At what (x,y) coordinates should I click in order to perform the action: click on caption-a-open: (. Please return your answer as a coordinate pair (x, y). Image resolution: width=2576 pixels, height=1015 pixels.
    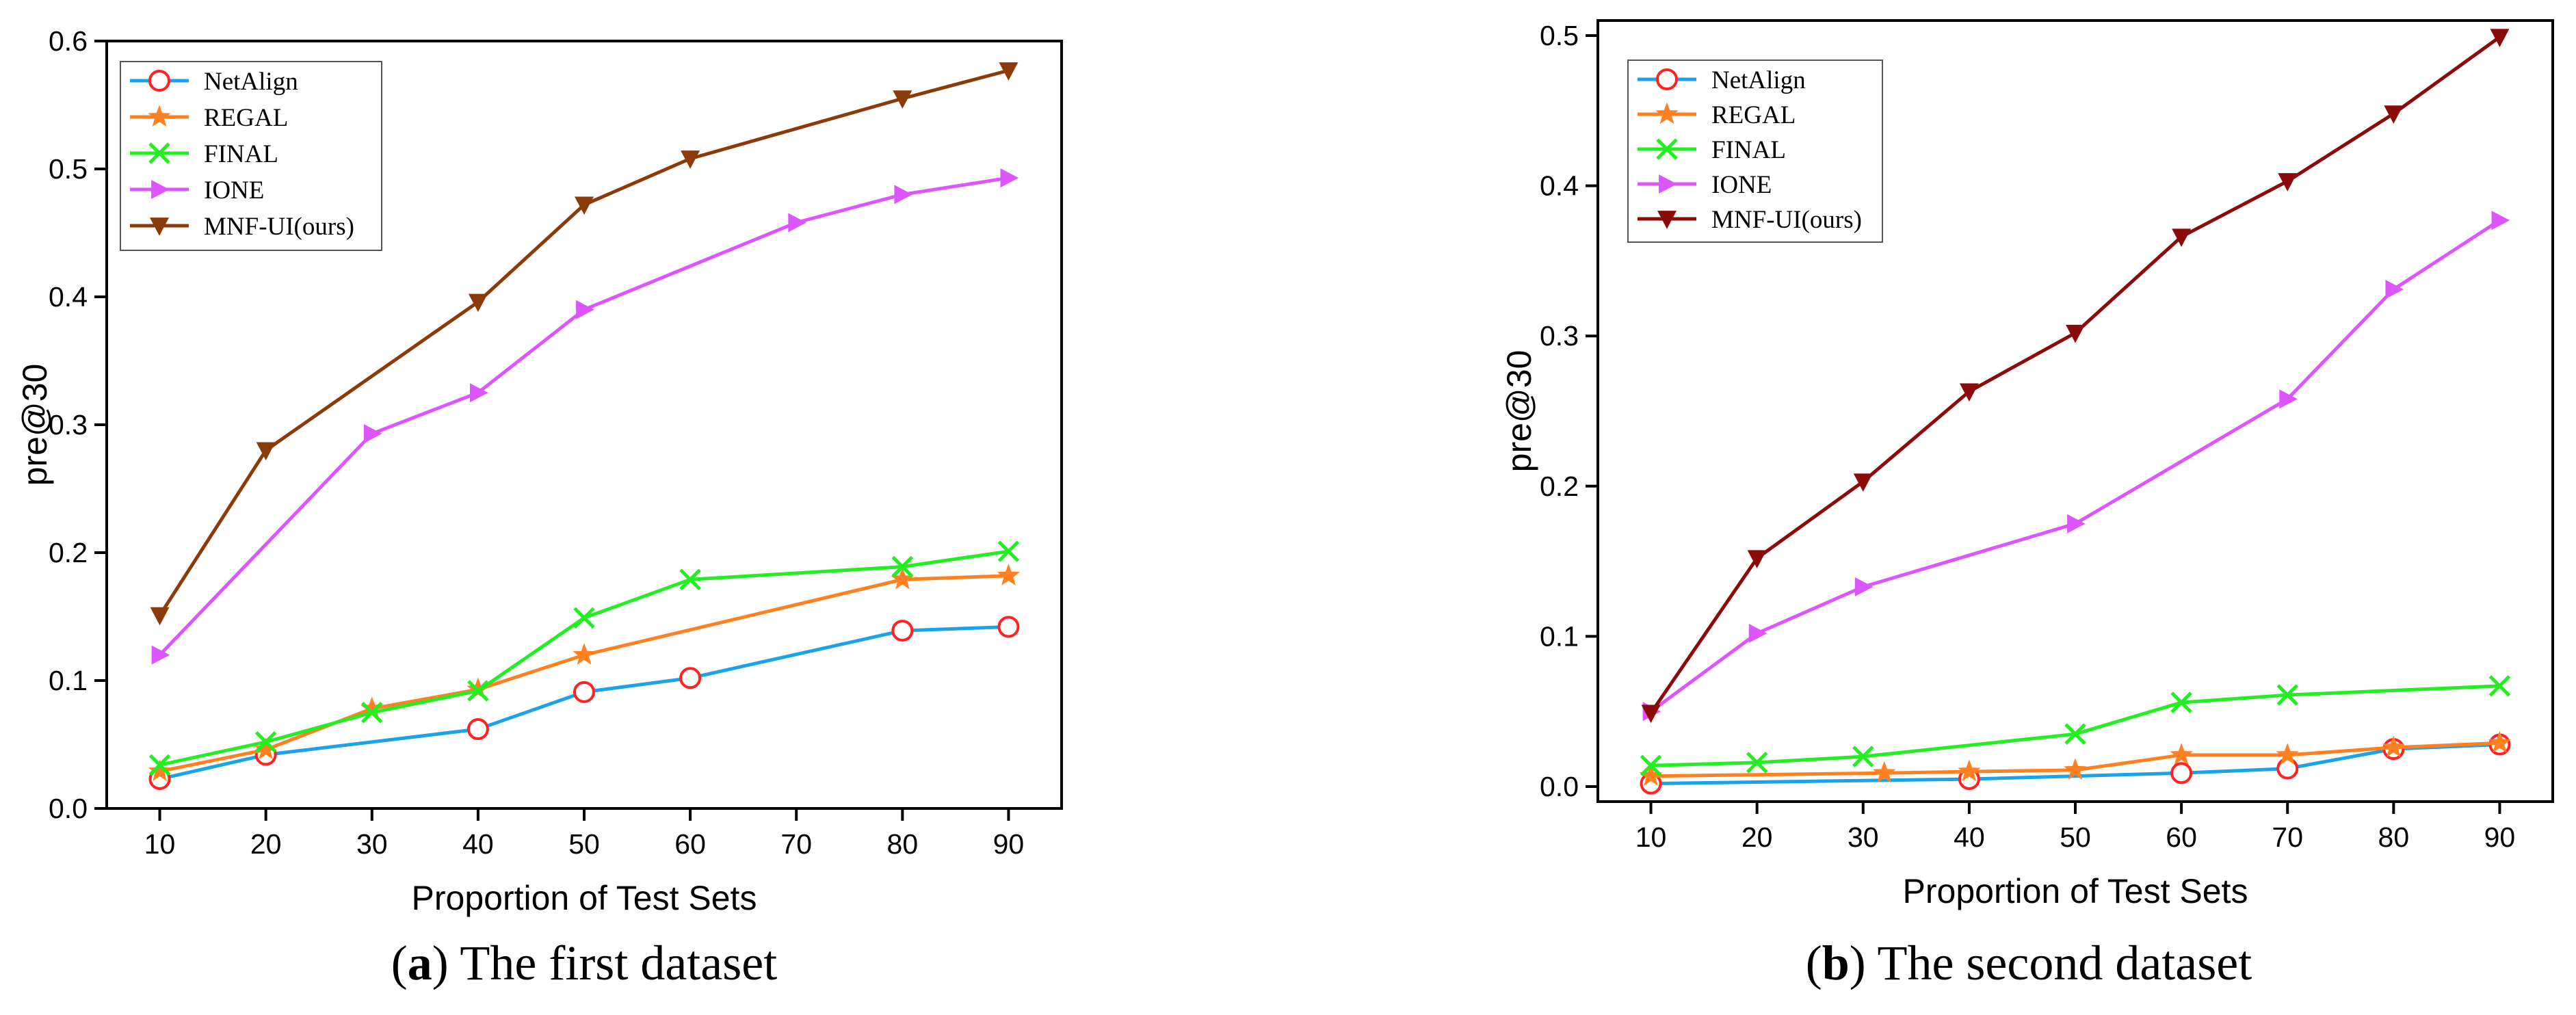
    Looking at the image, I should click on (399, 963).